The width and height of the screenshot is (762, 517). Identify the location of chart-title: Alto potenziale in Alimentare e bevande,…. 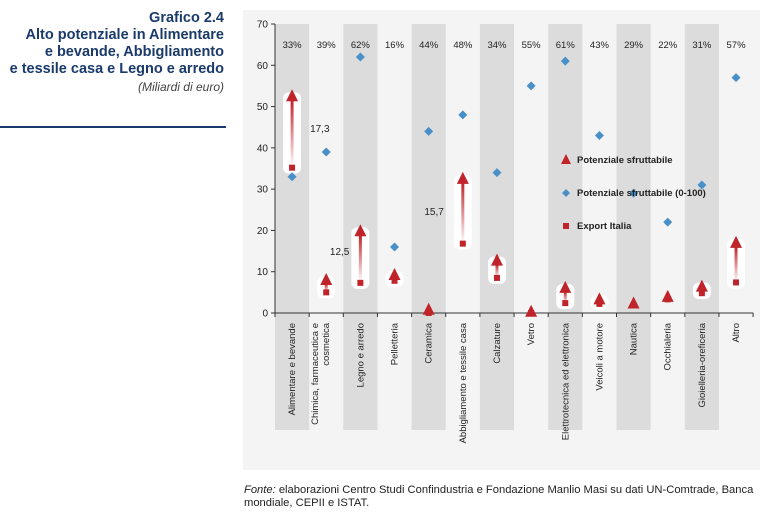
(112, 52).